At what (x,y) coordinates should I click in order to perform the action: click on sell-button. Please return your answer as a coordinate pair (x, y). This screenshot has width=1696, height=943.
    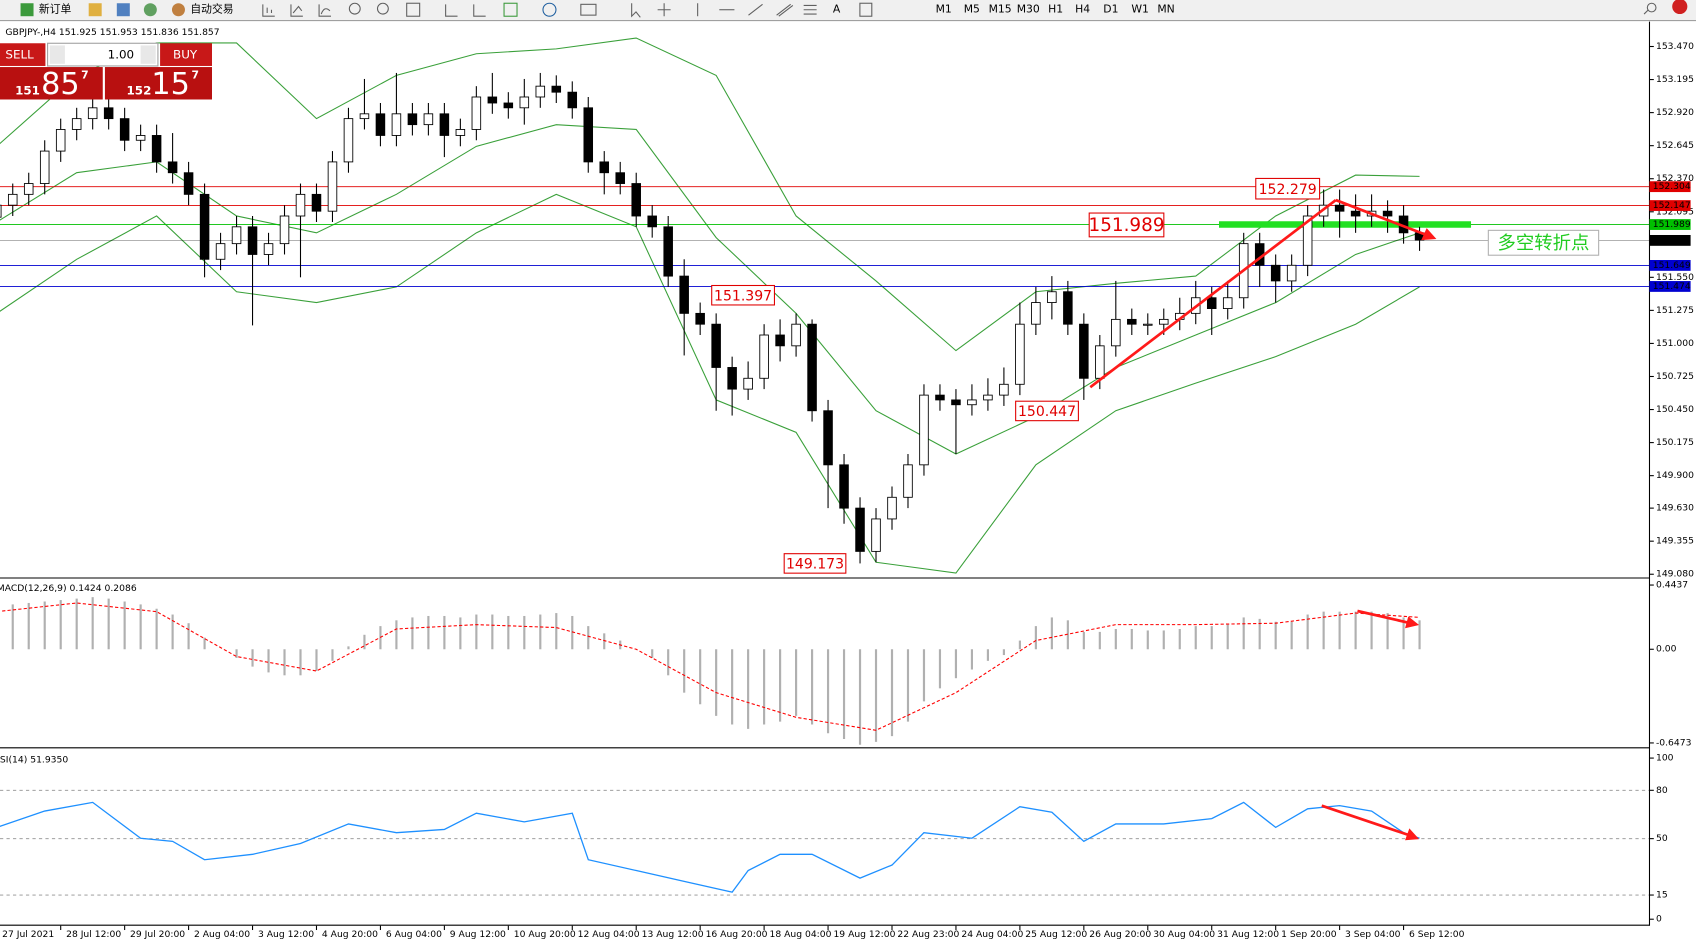
    Looking at the image, I should click on (23, 54).